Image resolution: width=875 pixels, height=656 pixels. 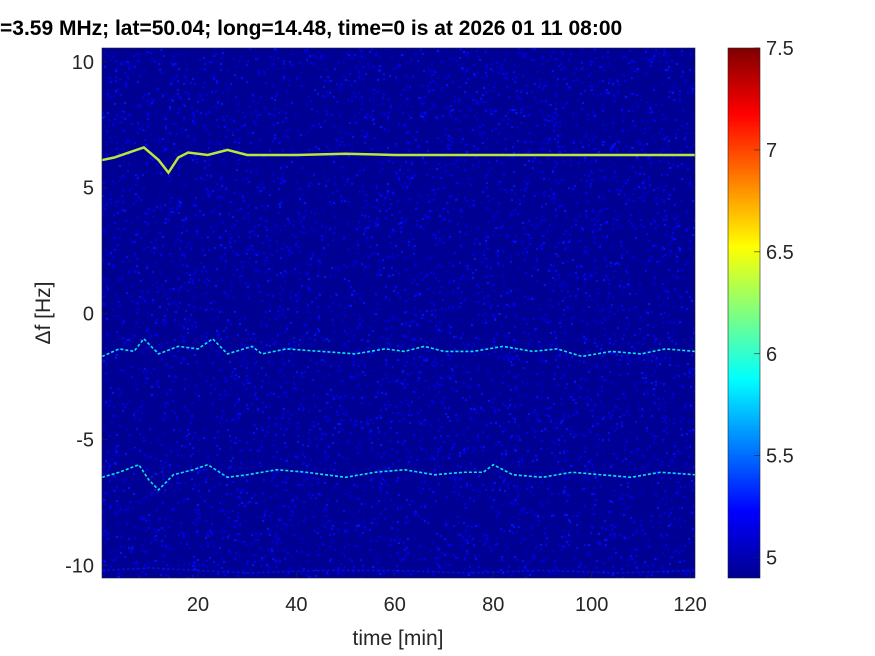 What do you see at coordinates (771, 559) in the screenshot?
I see `colorbar-tick-label: 5` at bounding box center [771, 559].